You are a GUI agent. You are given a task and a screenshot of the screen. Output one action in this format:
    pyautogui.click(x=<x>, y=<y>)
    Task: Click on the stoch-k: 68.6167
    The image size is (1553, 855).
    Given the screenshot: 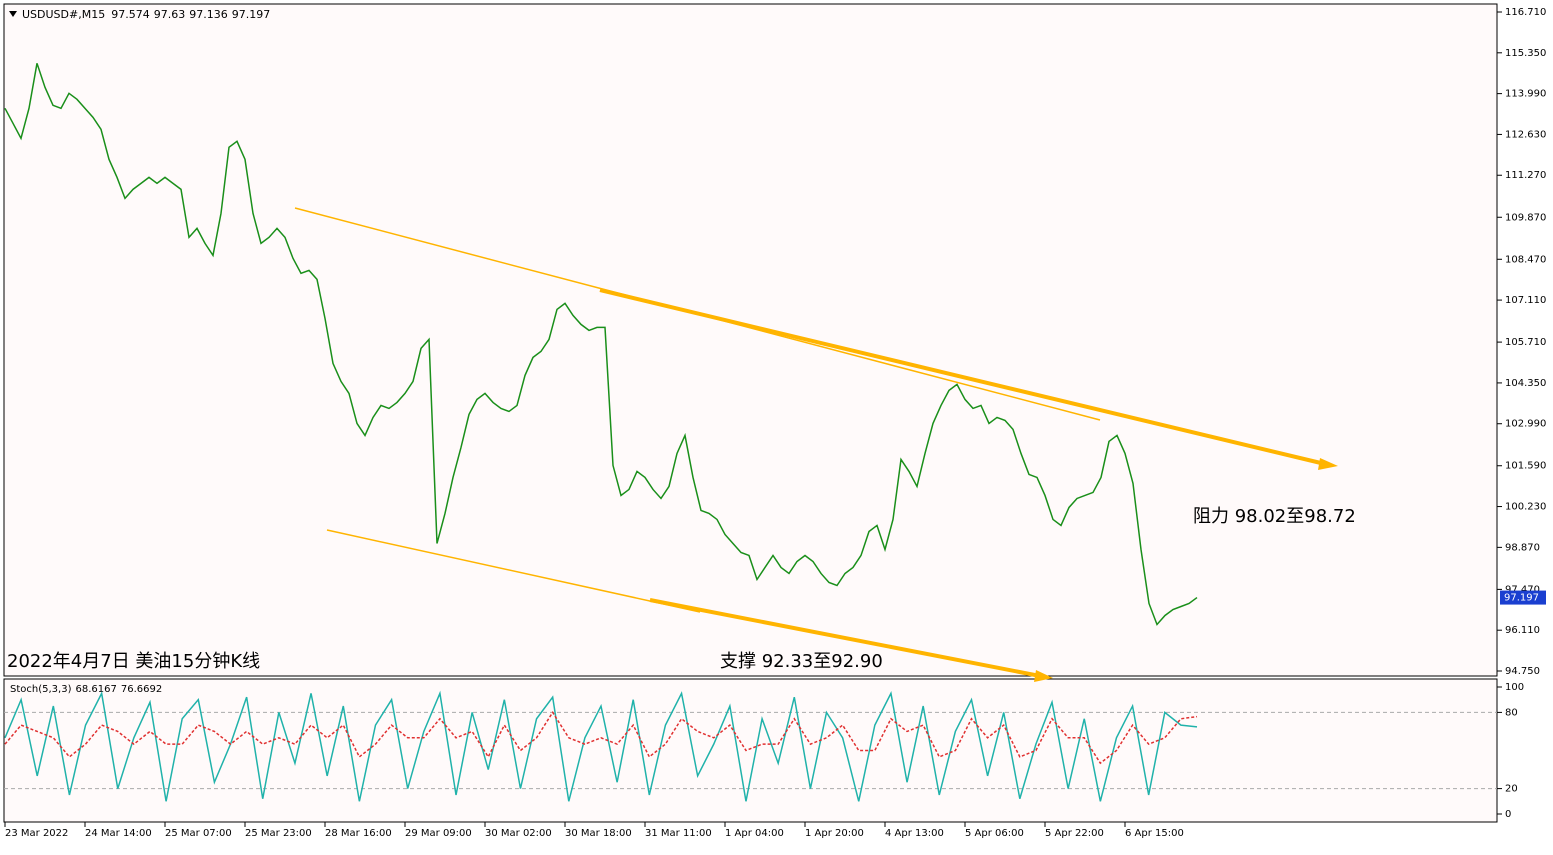 What is the action you would take?
    pyautogui.click(x=95, y=689)
    